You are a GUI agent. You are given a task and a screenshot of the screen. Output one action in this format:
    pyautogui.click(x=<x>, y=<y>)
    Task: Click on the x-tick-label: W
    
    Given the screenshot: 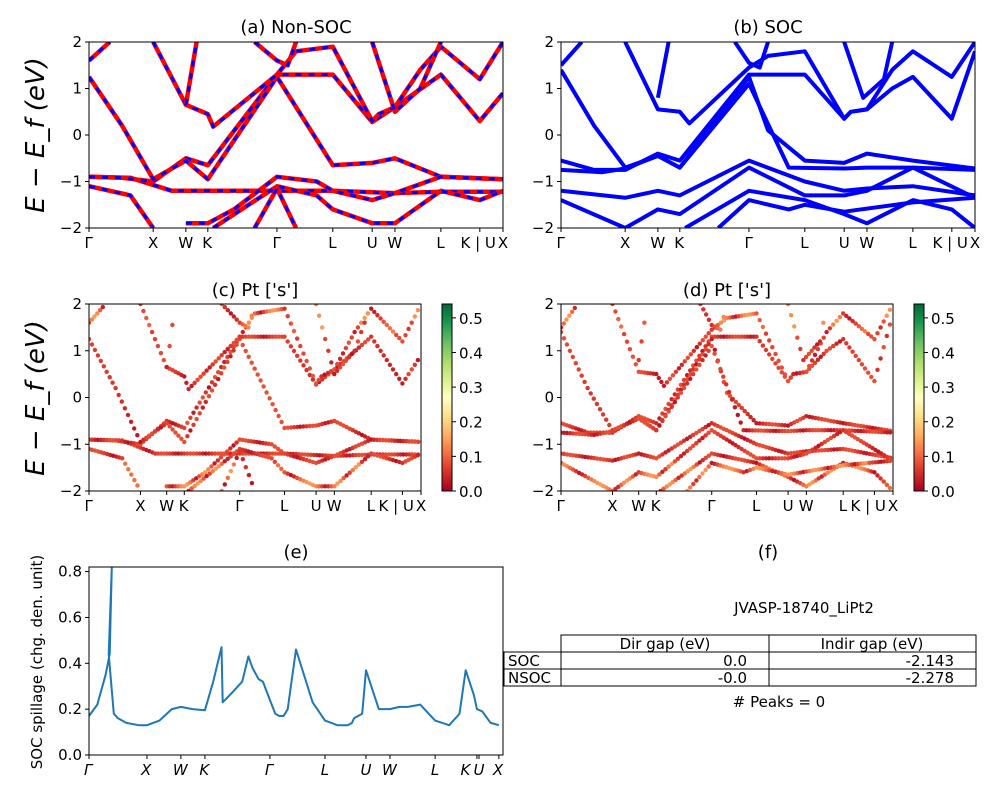 What is the action you would take?
    pyautogui.click(x=334, y=506)
    